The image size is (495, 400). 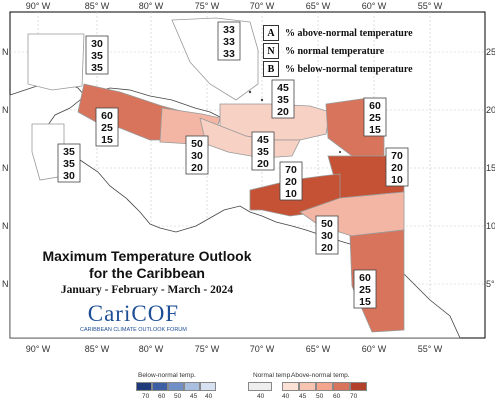 I want to click on svg-text: 15°, so click(x=490, y=168).